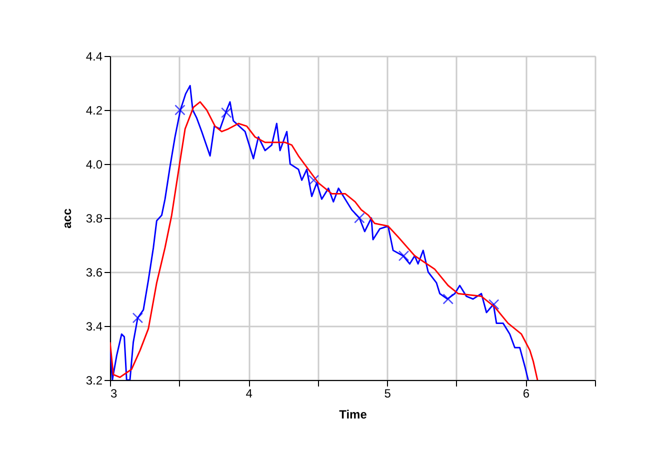  What do you see at coordinates (94, 381) in the screenshot?
I see `y-tick-label: 3.2` at bounding box center [94, 381].